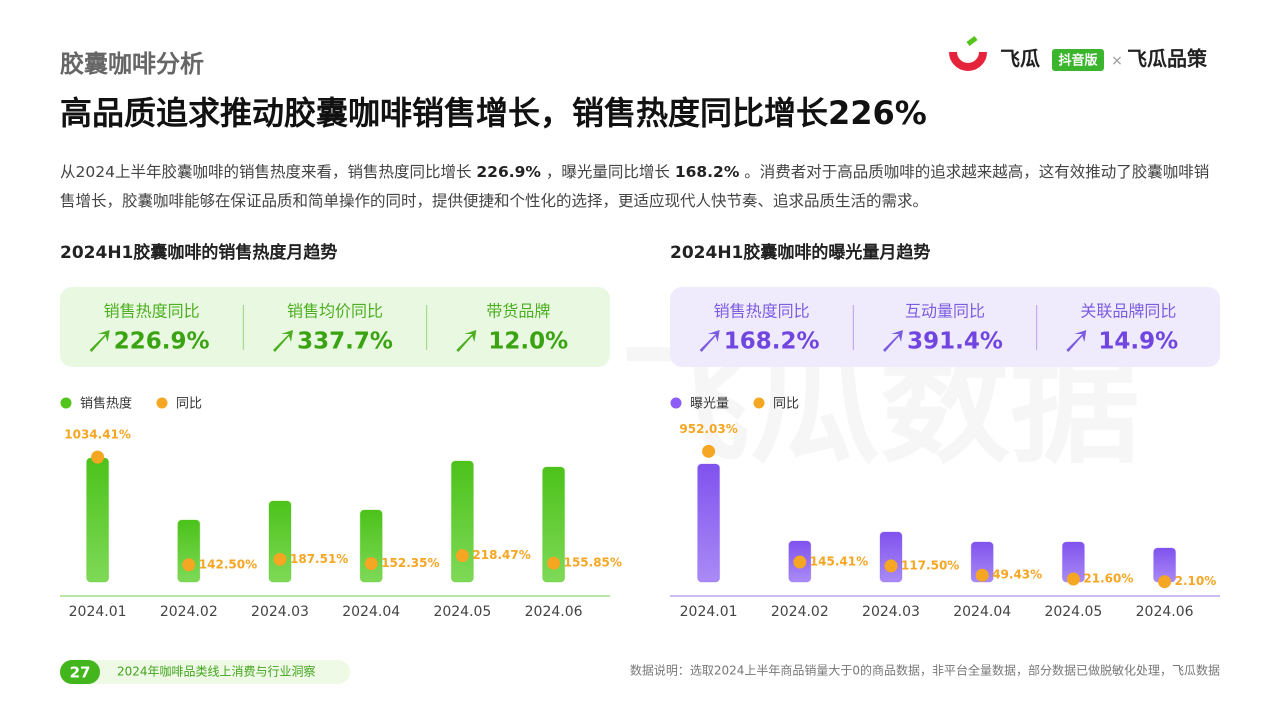 The height and width of the screenshot is (720, 1280). What do you see at coordinates (345, 342) in the screenshot?
I see `kpi-value: 337.7%` at bounding box center [345, 342].